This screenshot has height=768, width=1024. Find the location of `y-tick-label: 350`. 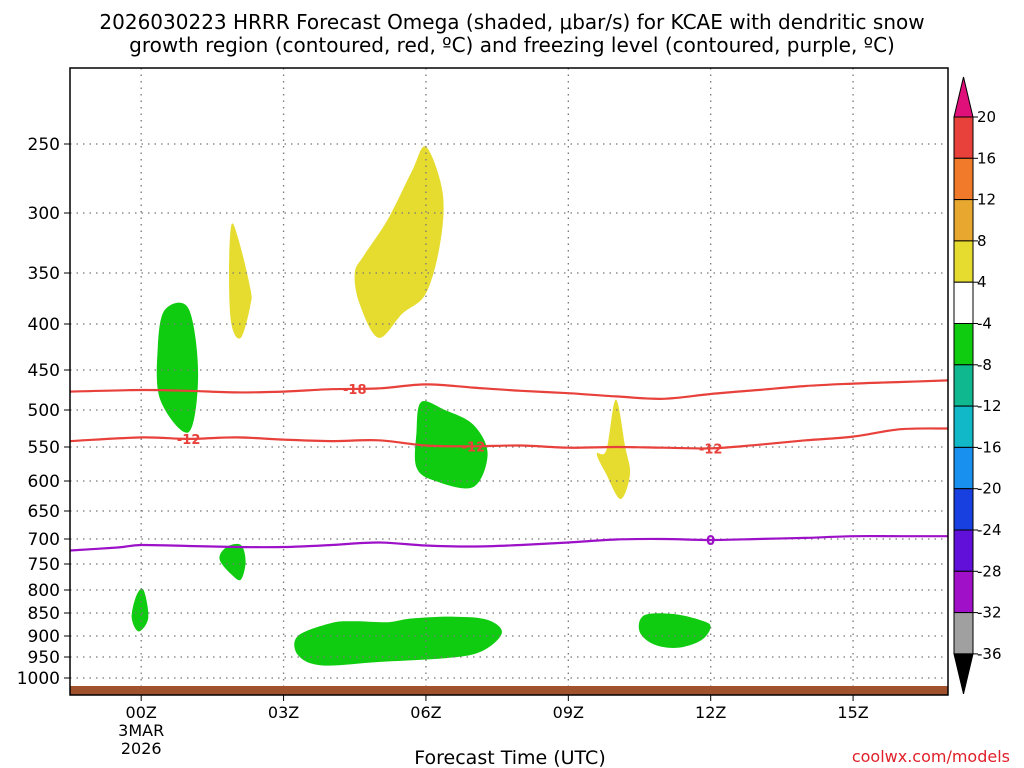

y-tick-label: 350 is located at coordinates (44, 274).